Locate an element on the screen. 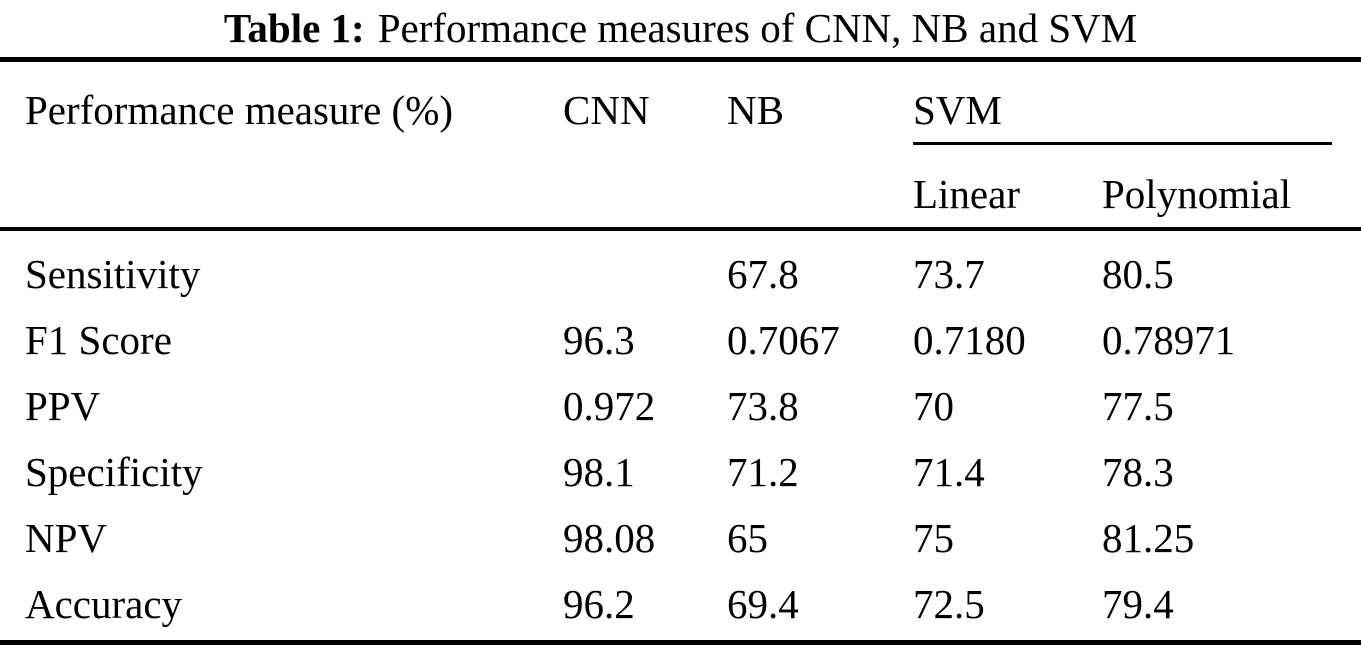  col-header-svm-polynomial: Polynomial is located at coordinates (1197, 194).